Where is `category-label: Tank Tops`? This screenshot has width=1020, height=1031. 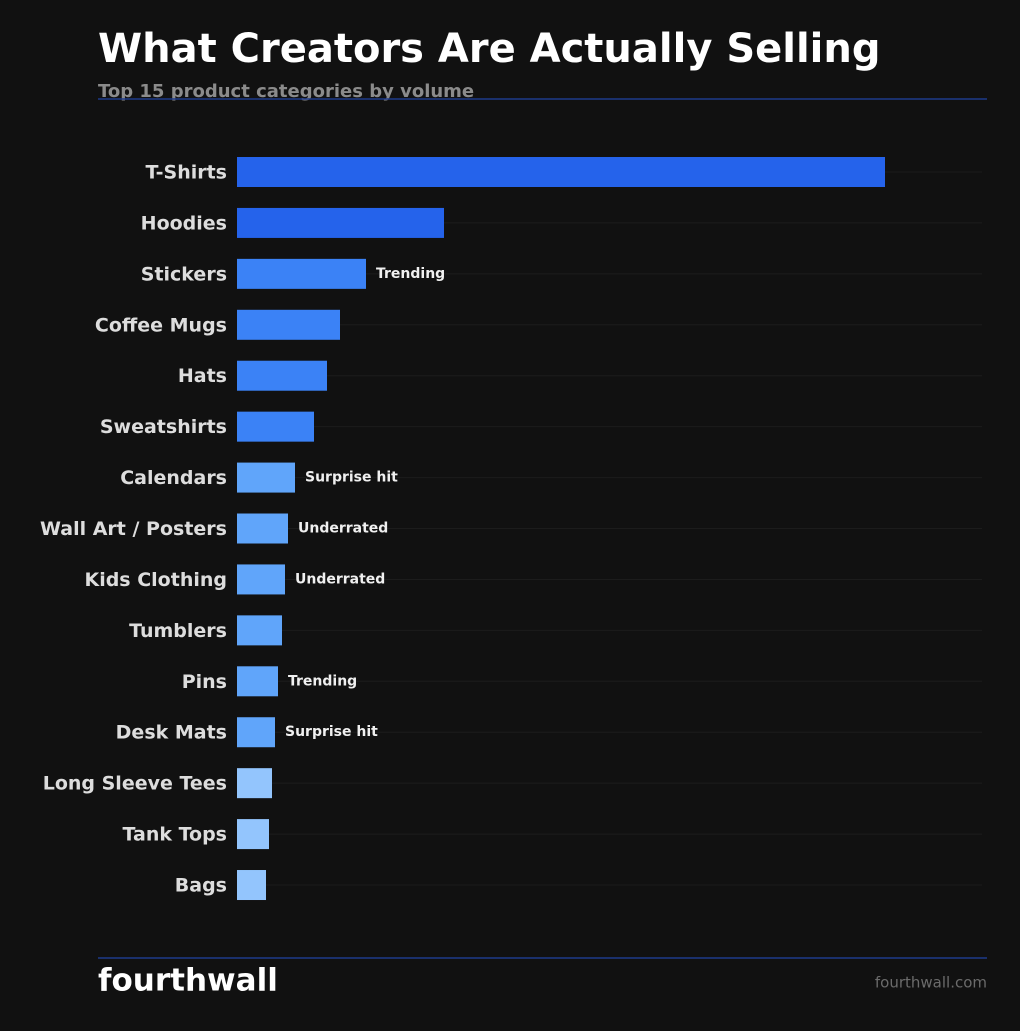
category-label: Tank Tops is located at coordinates (174, 835).